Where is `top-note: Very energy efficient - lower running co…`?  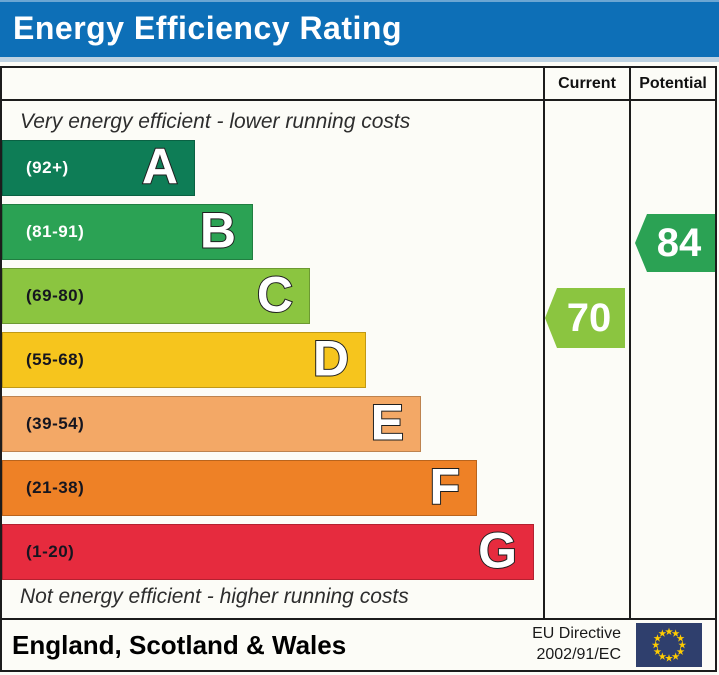 top-note: Very energy efficient - lower running co… is located at coordinates (215, 121).